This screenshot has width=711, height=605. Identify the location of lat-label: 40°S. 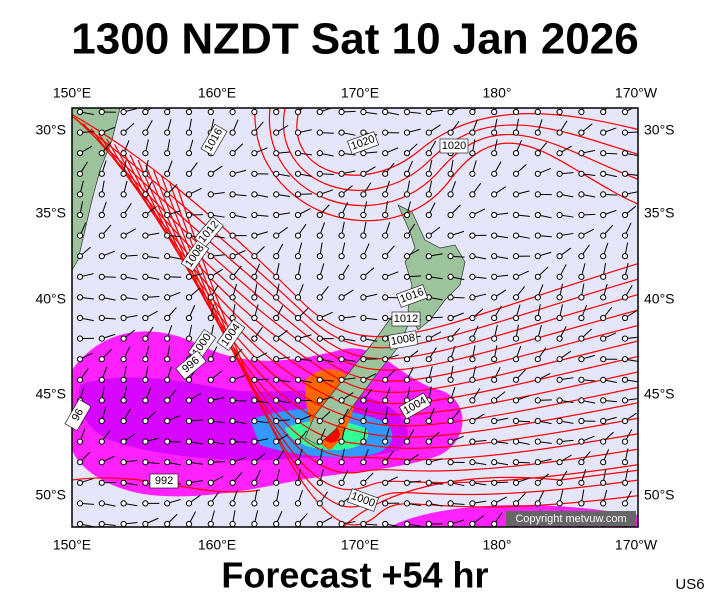
(659, 299).